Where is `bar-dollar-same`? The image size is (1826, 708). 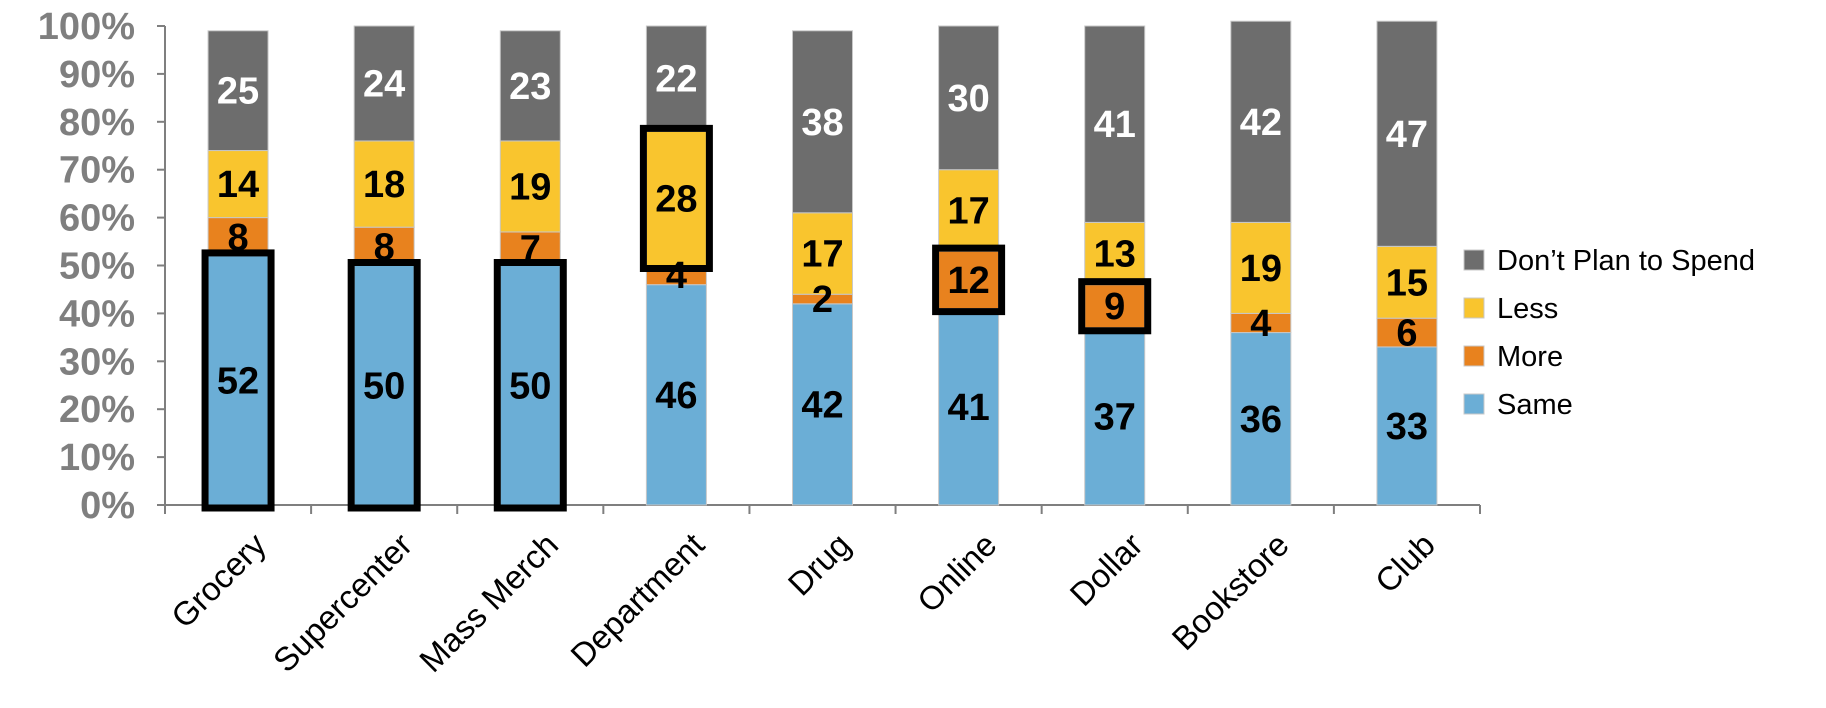
bar-dollar-same is located at coordinates (1115, 416).